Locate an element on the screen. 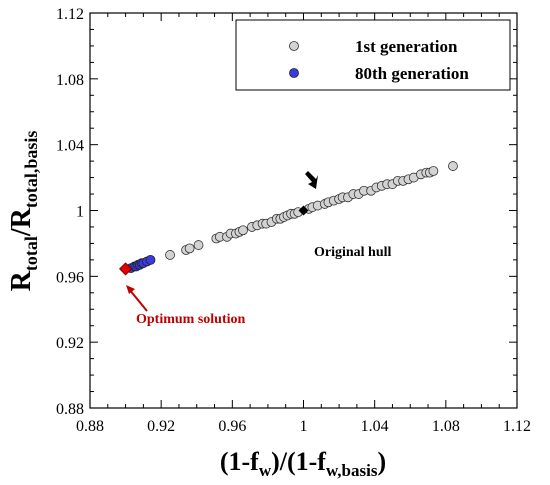  legend: 1st generation 80th generation is located at coordinates (373, 55).